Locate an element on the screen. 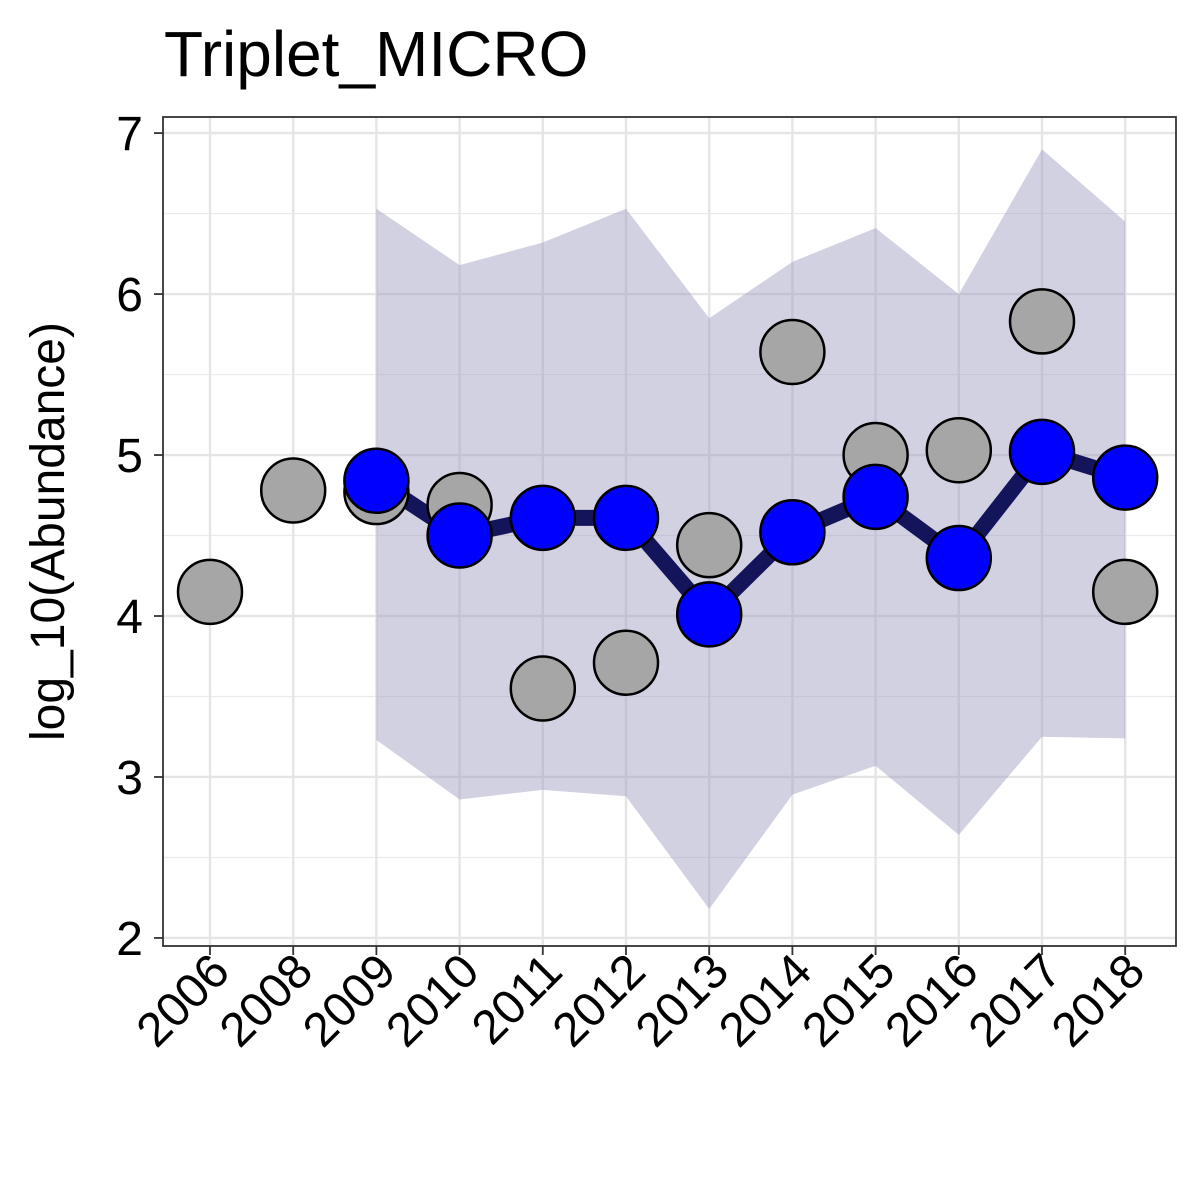 The height and width of the screenshot is (1200, 1200). fitted-series-line is located at coordinates (750, 534).